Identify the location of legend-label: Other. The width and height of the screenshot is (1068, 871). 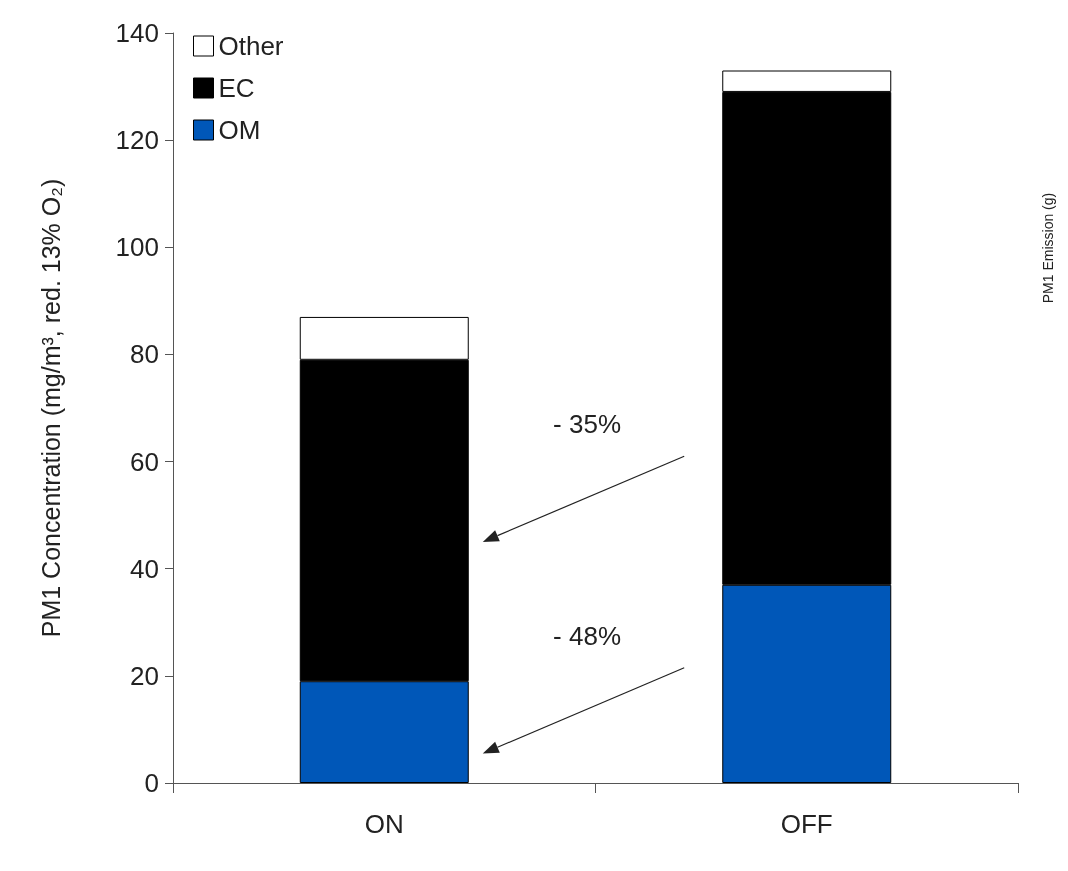
(251, 46).